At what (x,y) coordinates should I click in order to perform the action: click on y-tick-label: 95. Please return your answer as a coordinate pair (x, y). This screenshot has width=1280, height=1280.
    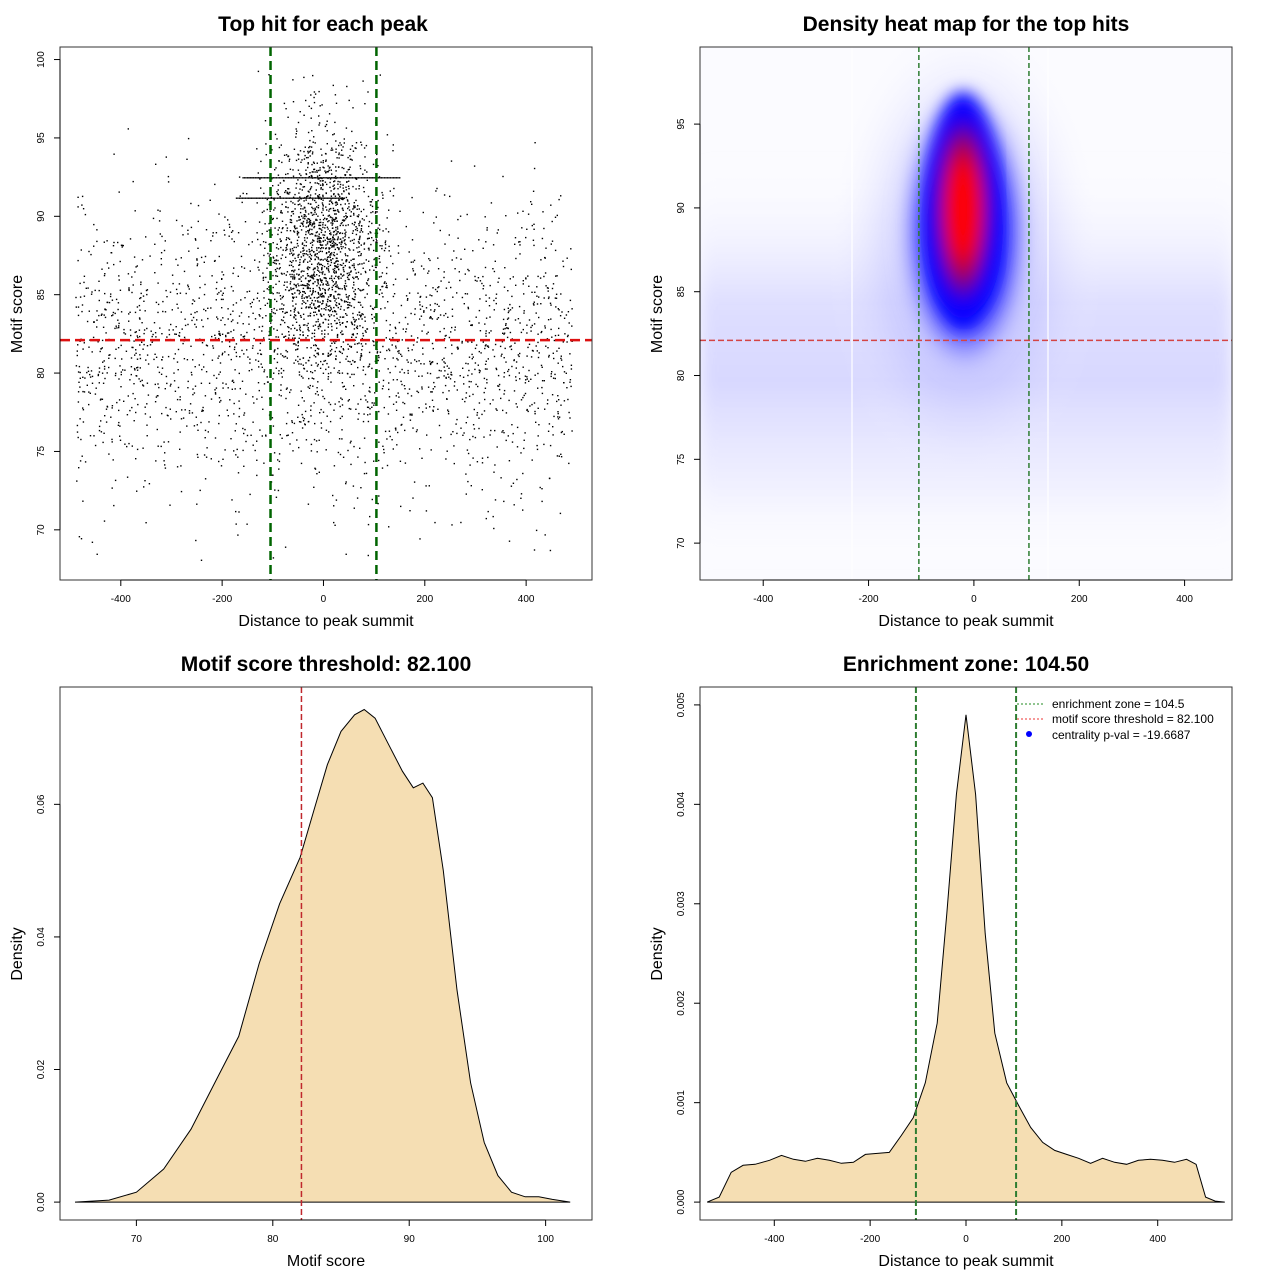
    Looking at the image, I should click on (41, 138).